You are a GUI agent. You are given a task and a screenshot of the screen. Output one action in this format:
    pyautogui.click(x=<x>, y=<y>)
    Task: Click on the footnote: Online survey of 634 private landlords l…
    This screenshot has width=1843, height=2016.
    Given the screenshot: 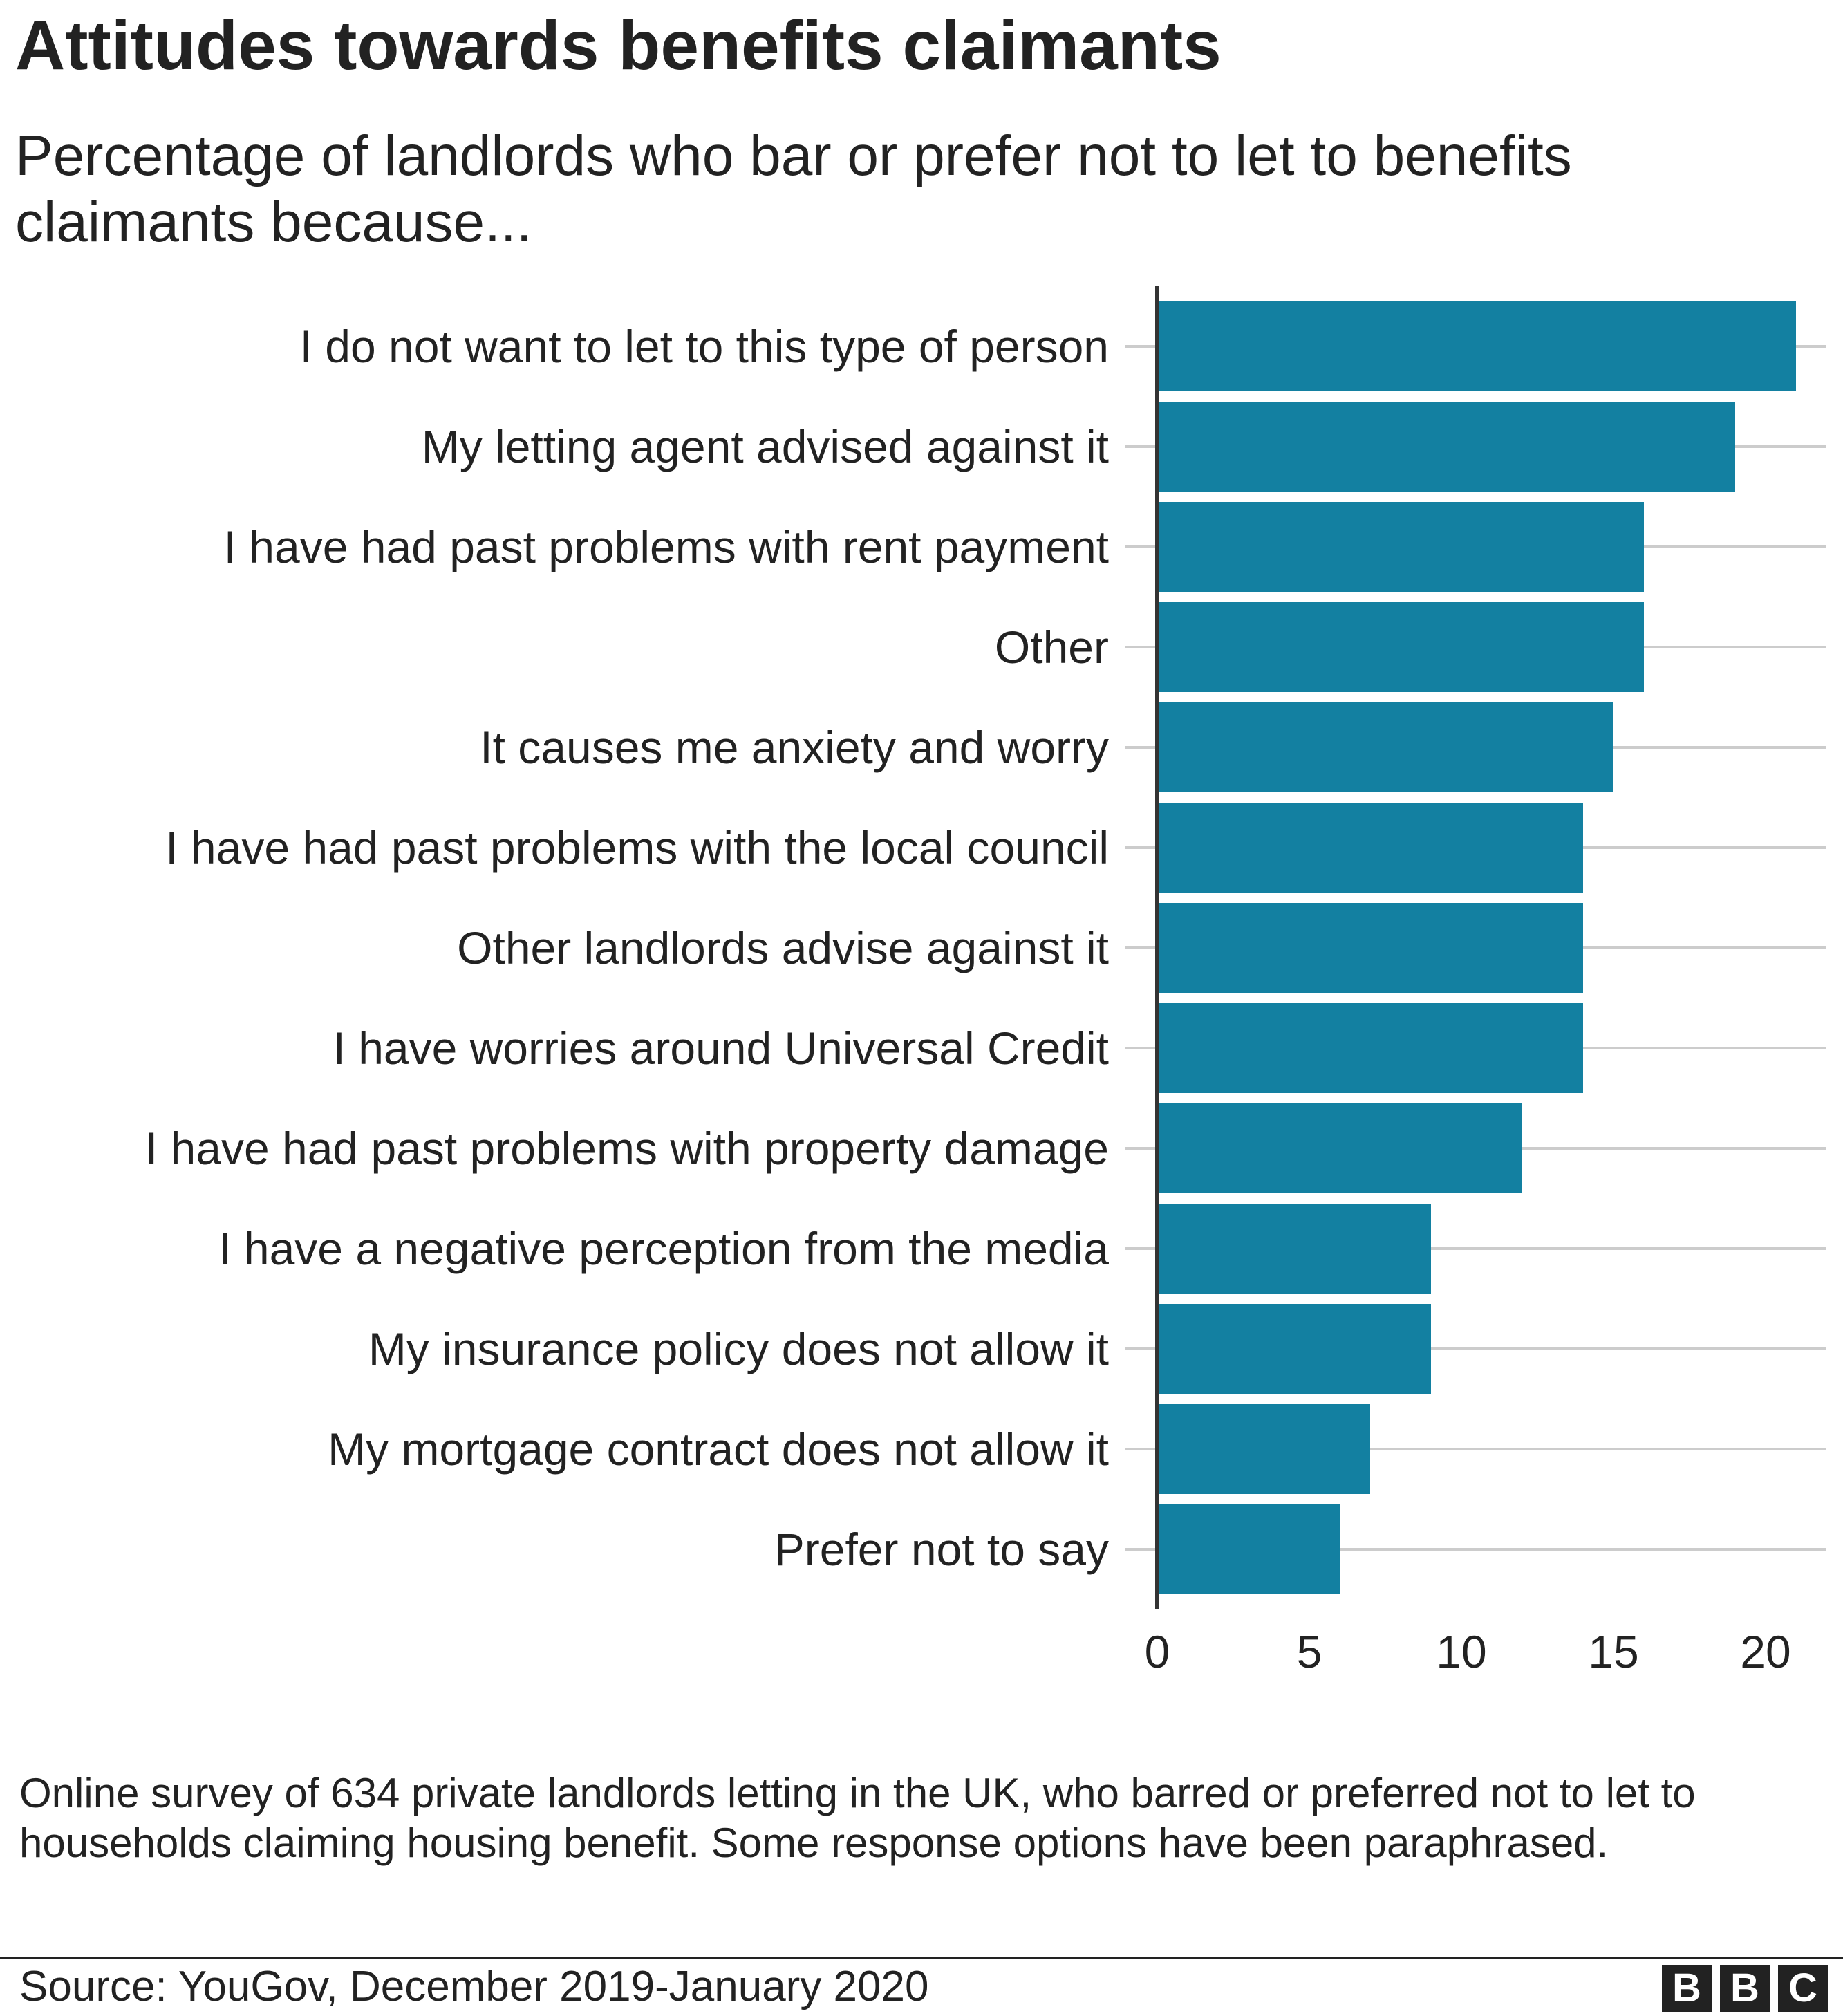 What is the action you would take?
    pyautogui.click(x=857, y=1818)
    